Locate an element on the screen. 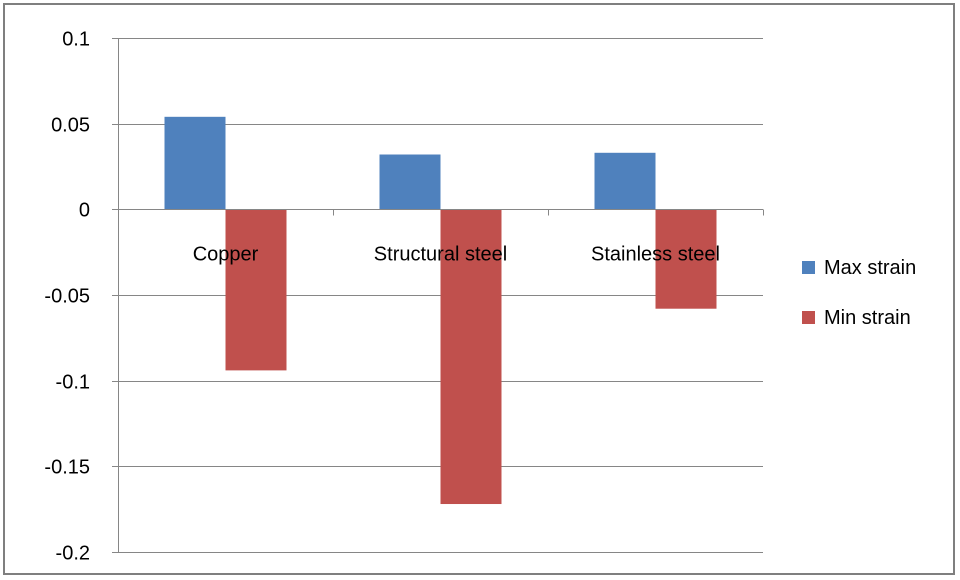 The width and height of the screenshot is (960, 580). legend-label: Max strain is located at coordinates (870, 268).